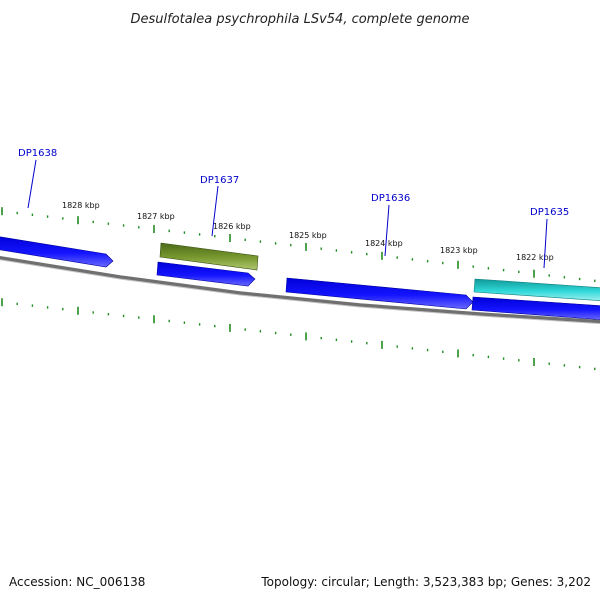 Image resolution: width=600 pixels, height=600 pixels. Describe the element at coordinates (536, 289) in the screenshot. I see `gene-arrow-dp1635` at that location.